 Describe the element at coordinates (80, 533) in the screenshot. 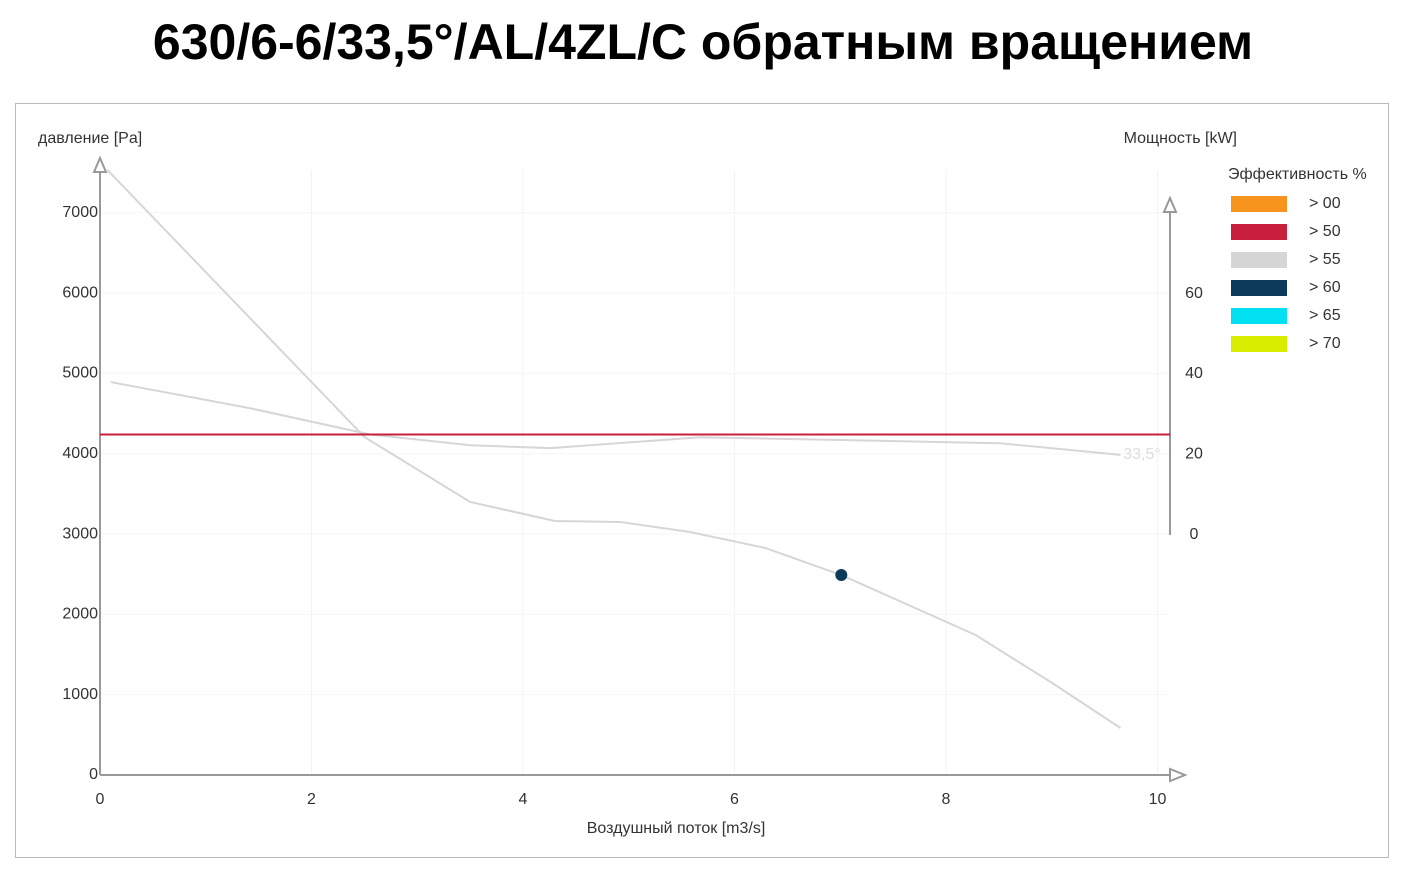

I see `y-tick-label: 3000` at that location.